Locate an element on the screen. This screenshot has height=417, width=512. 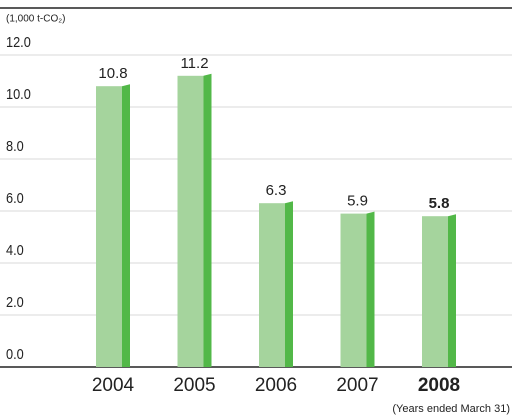
y-tick-label: 8.0 is located at coordinates (15, 145).